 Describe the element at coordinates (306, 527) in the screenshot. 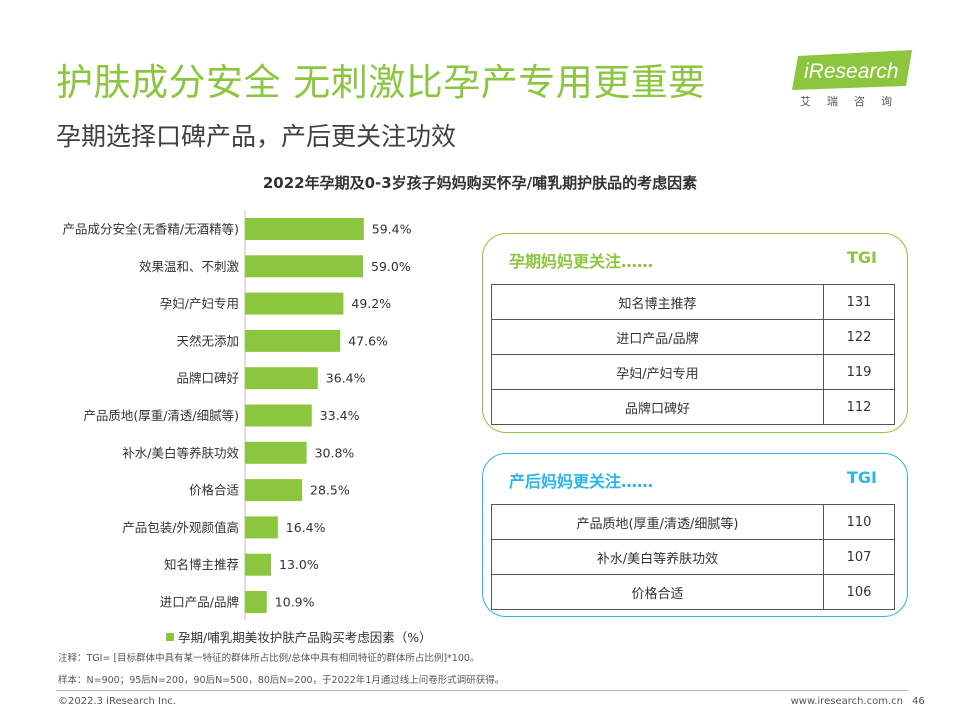

I see `data-label: 16.4%` at that location.